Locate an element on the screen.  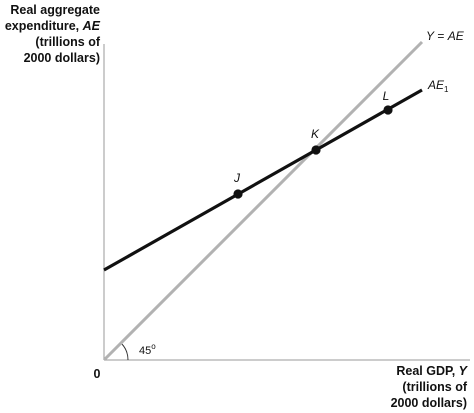
y-axis-title-line-3-part-0: 2000 dollars) is located at coordinates (62, 58).